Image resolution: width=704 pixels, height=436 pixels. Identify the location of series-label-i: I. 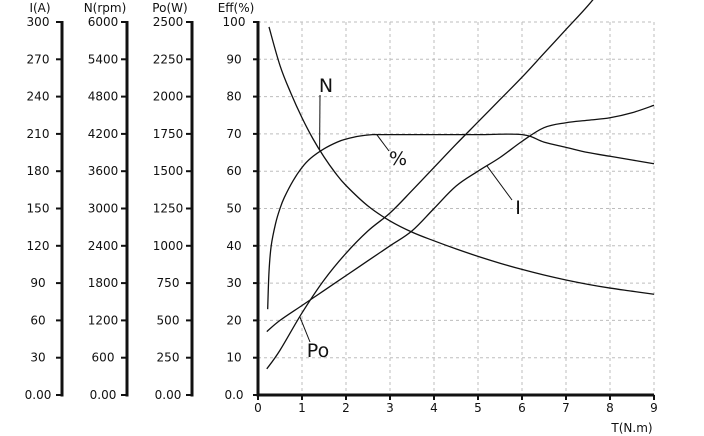
(518, 208).